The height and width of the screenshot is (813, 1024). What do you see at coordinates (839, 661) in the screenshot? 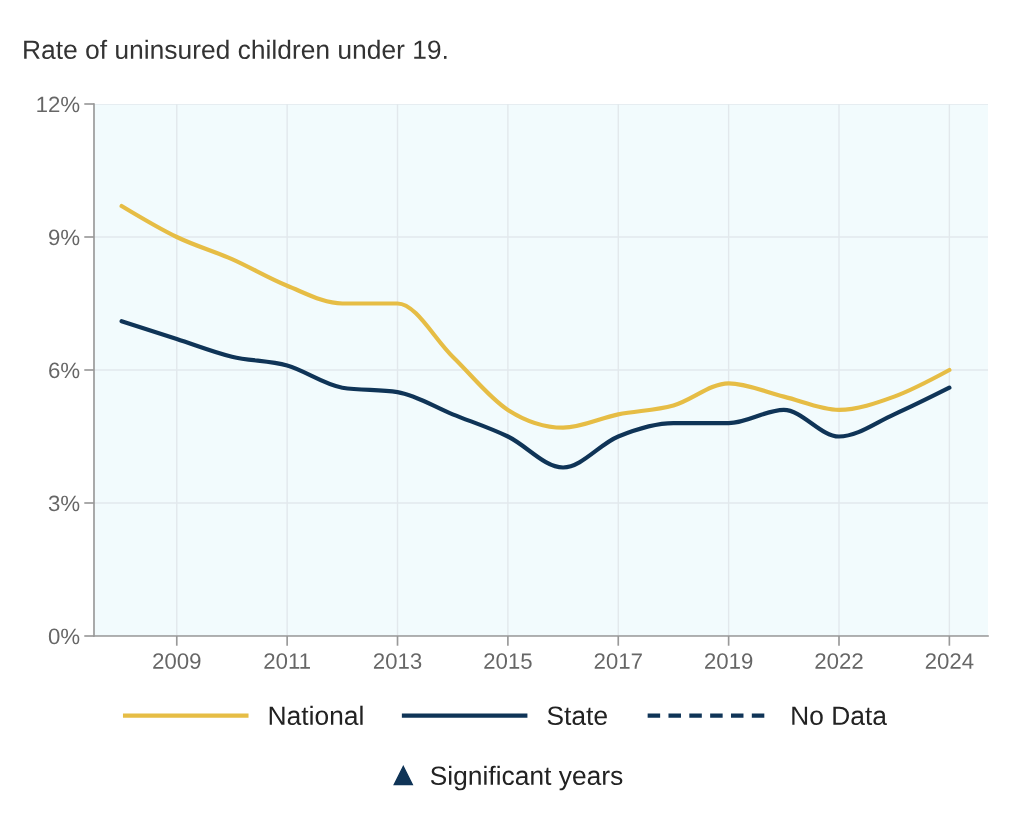
I see `x-tick-label: 2022` at bounding box center [839, 661].